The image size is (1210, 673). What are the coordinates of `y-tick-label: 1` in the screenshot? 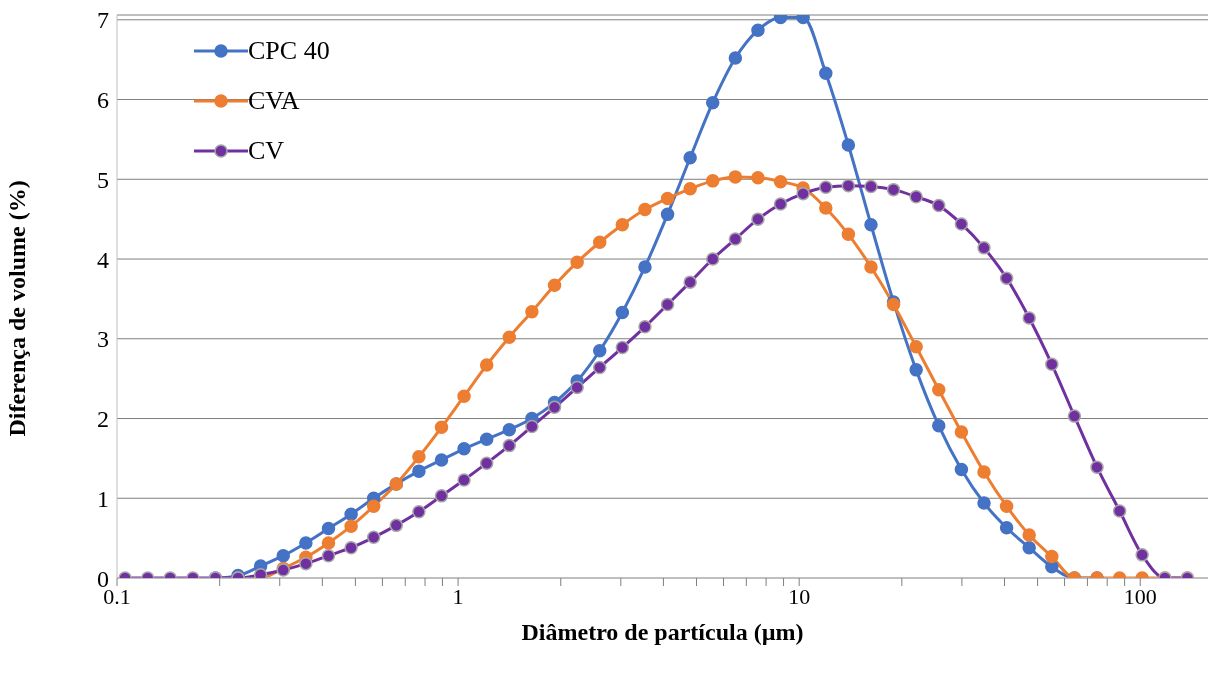 It's located at (103, 498).